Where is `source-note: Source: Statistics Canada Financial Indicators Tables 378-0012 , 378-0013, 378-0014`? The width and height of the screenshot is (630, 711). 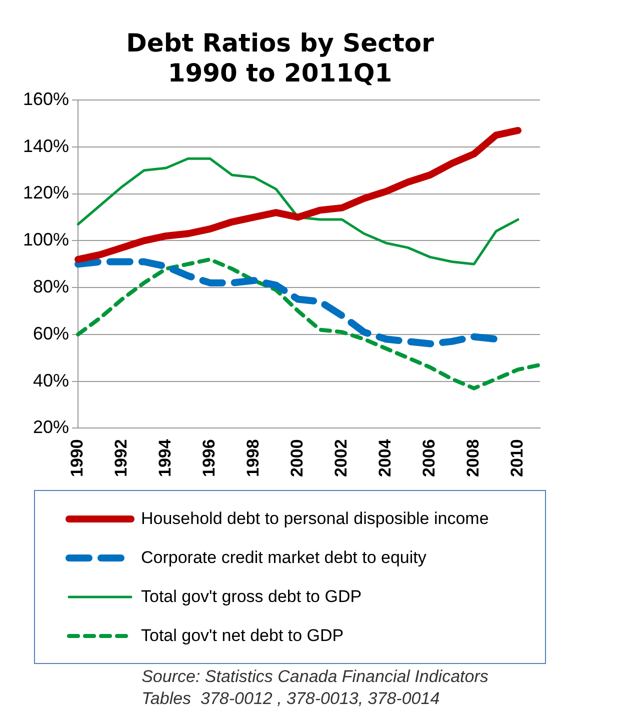 source-note: Source: Statistics Canada Financial Indicators Tables 378-0012 , 378-0013, 378-0014 is located at coordinates (315, 688).